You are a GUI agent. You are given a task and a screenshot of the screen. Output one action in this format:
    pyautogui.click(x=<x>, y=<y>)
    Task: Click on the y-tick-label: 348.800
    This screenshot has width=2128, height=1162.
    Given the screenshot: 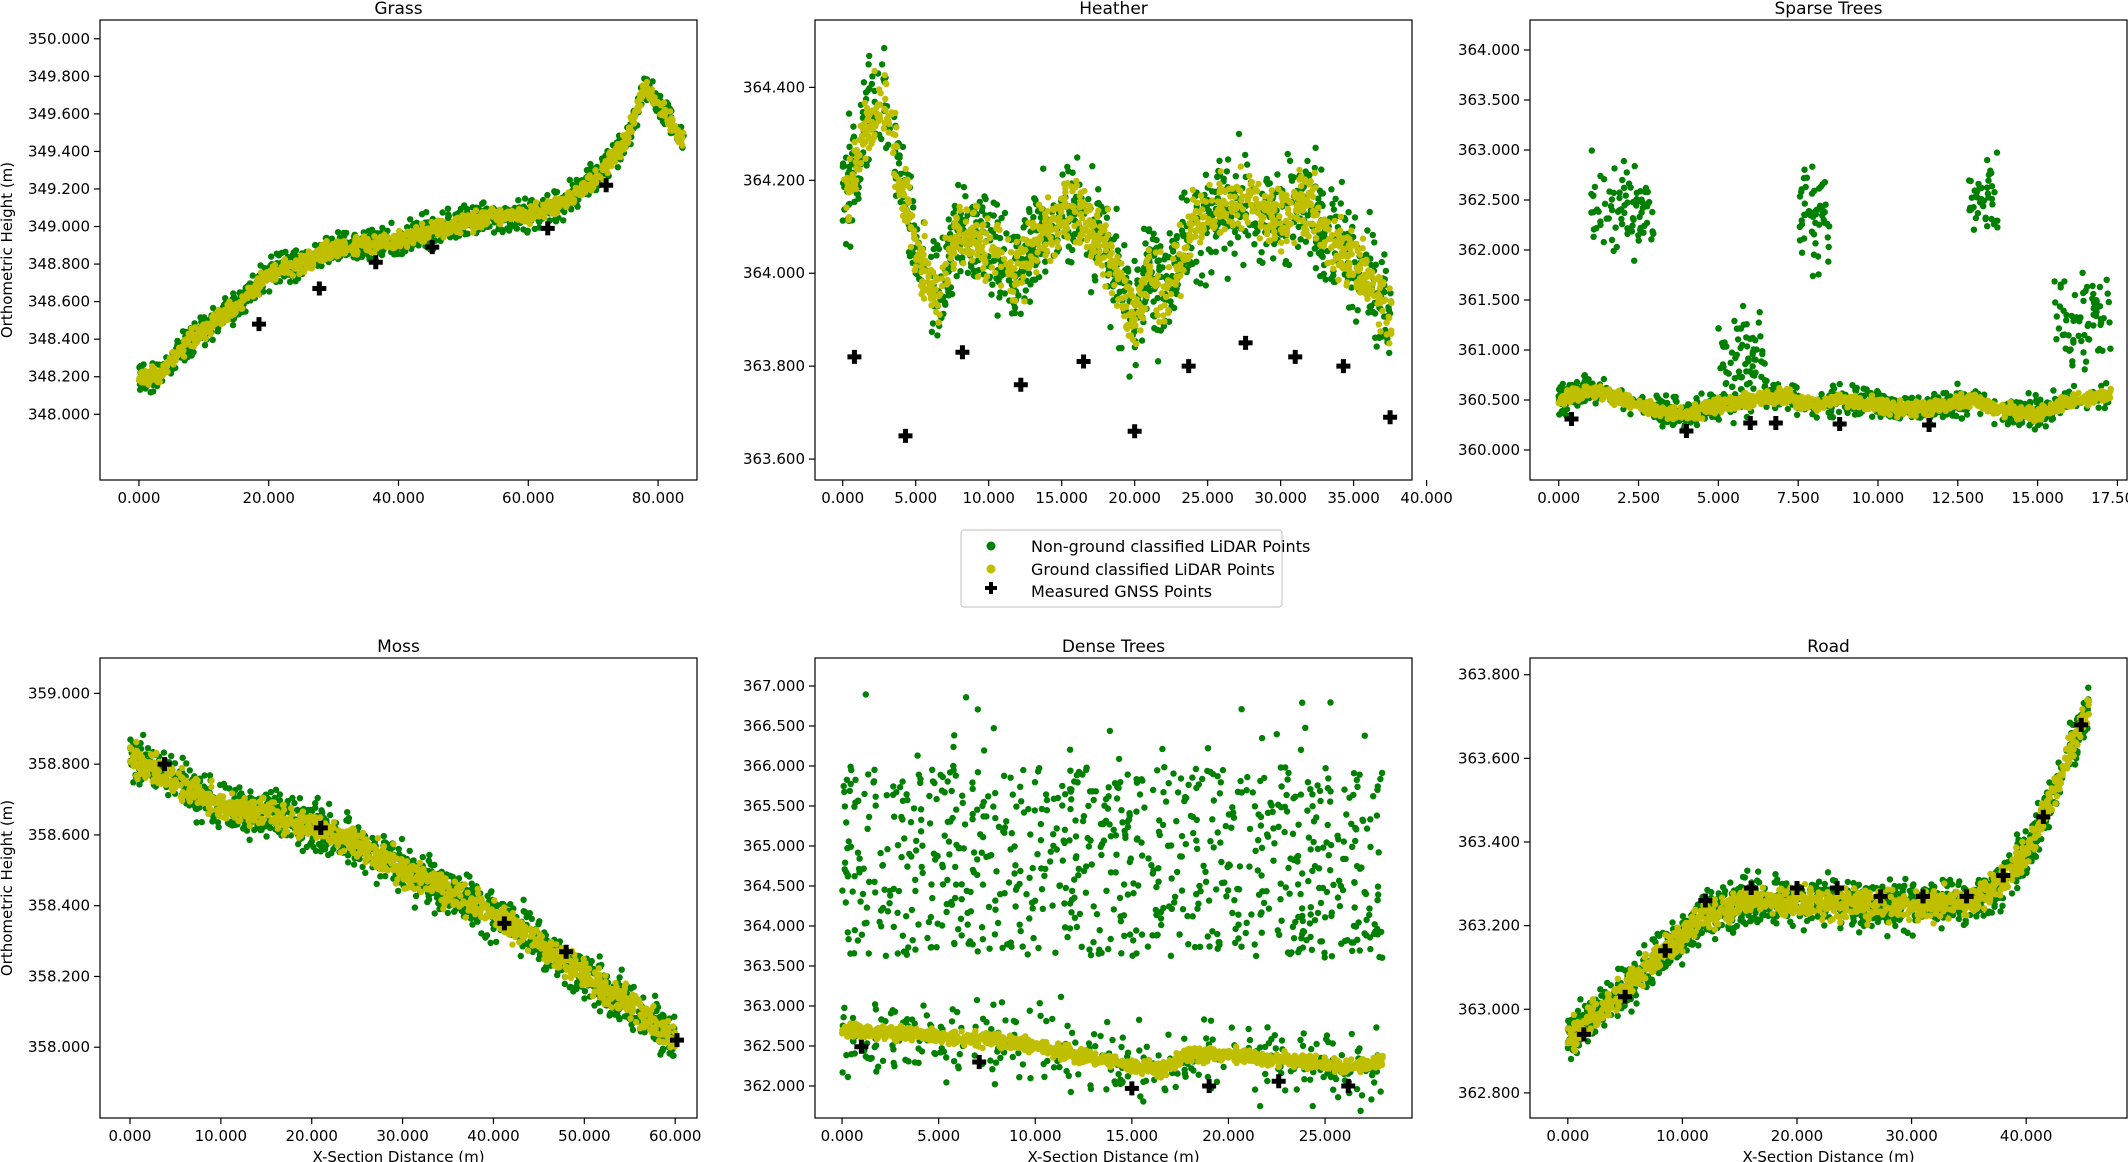 What is the action you would take?
    pyautogui.click(x=59, y=264)
    